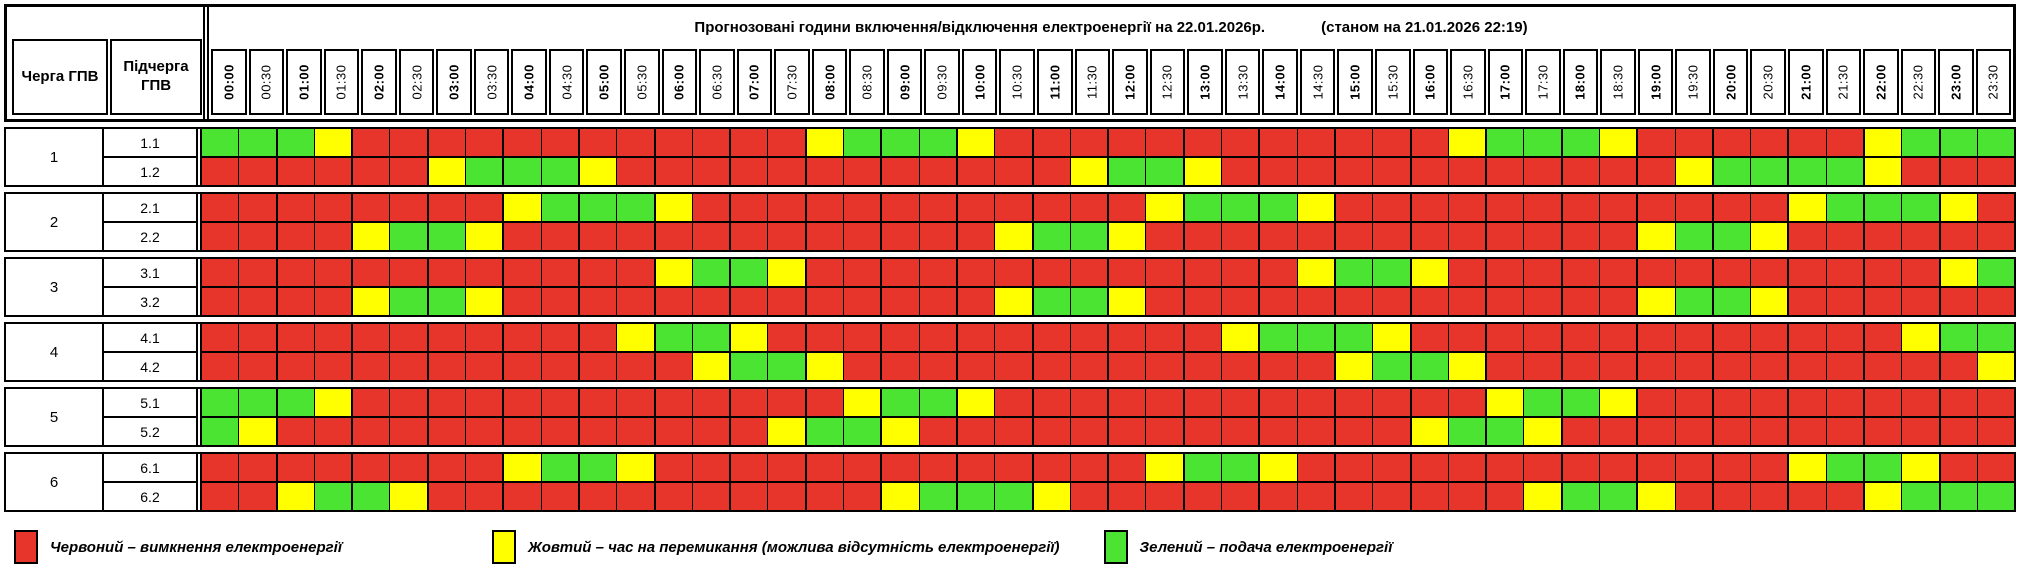  Describe the element at coordinates (1504, 171) in the screenshot. I see `schedule-cell-1.2-17:00` at that location.